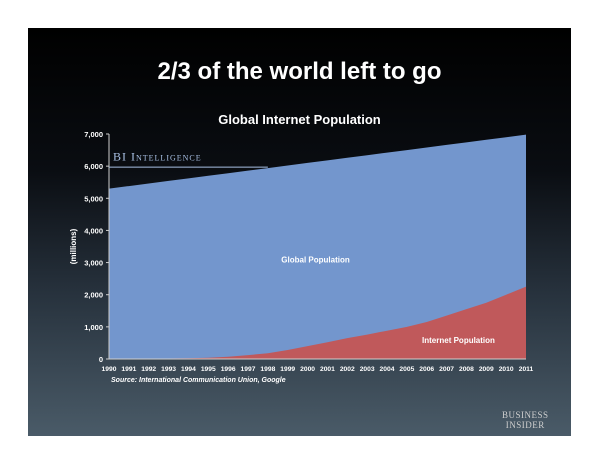 The height and width of the screenshot is (463, 600). I want to click on x-tick-label: 2002, so click(347, 369).